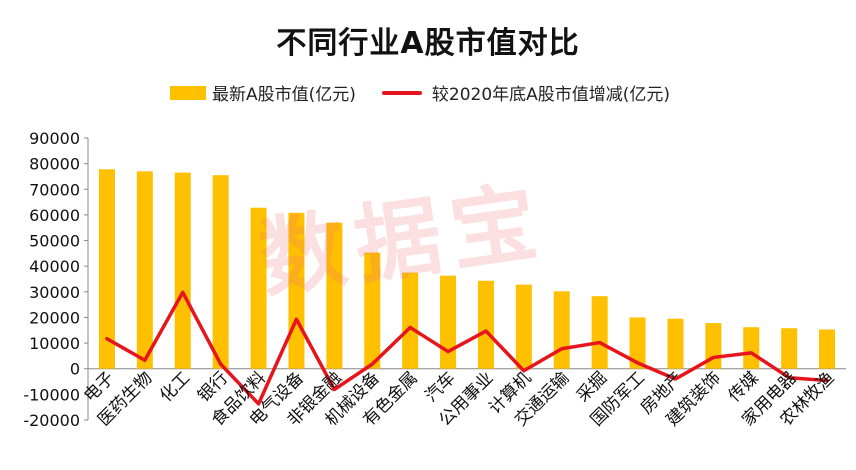 The height and width of the screenshot is (470, 856). Describe the element at coordinates (54, 343) in the screenshot. I see `y-tick-label: 10000` at that location.